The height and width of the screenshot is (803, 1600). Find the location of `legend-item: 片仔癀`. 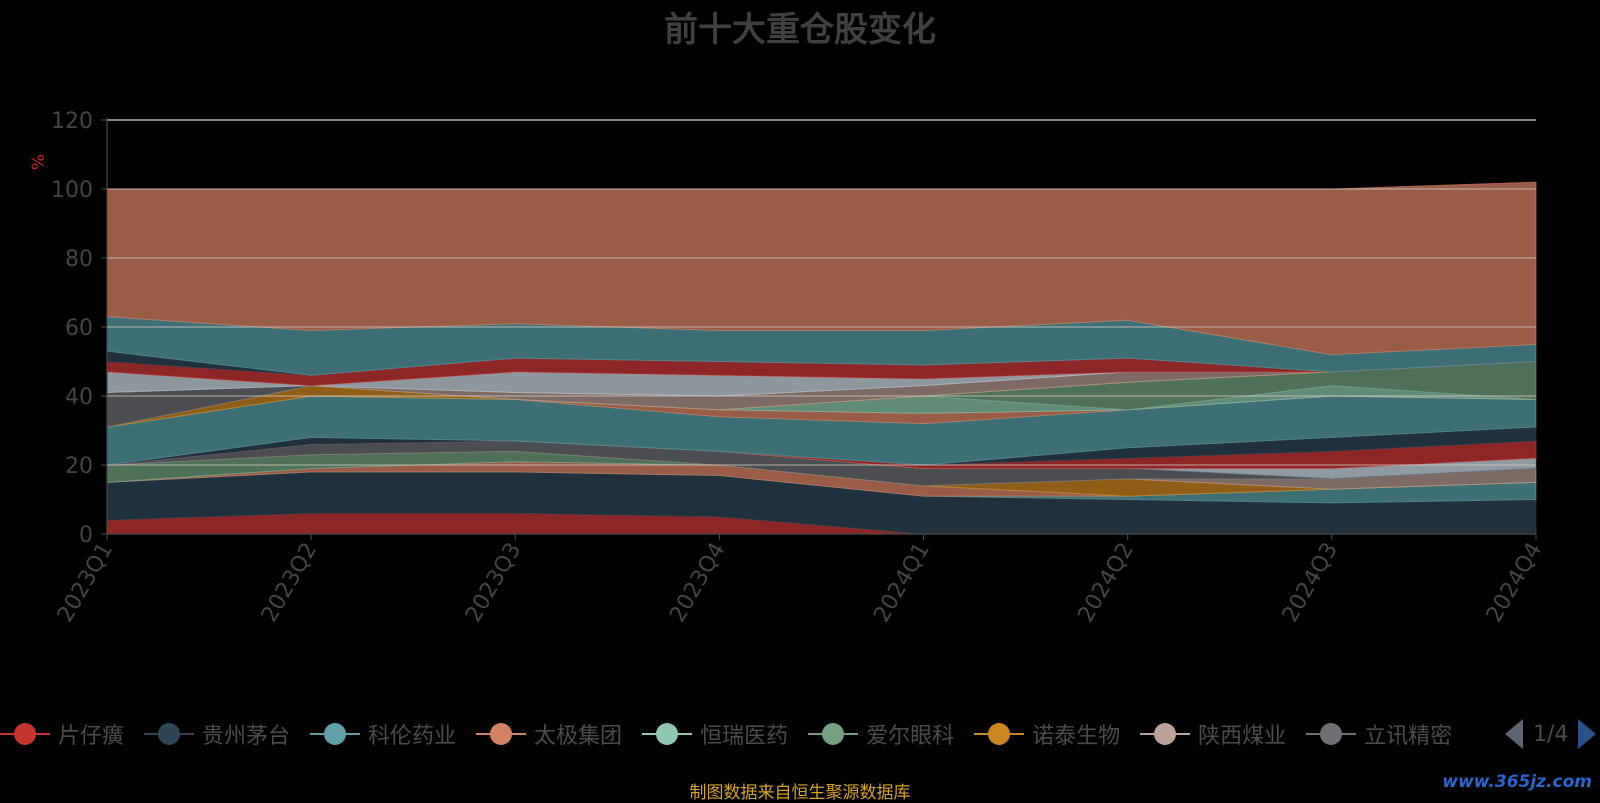

legend-item: 片仔癀 is located at coordinates (62, 734).